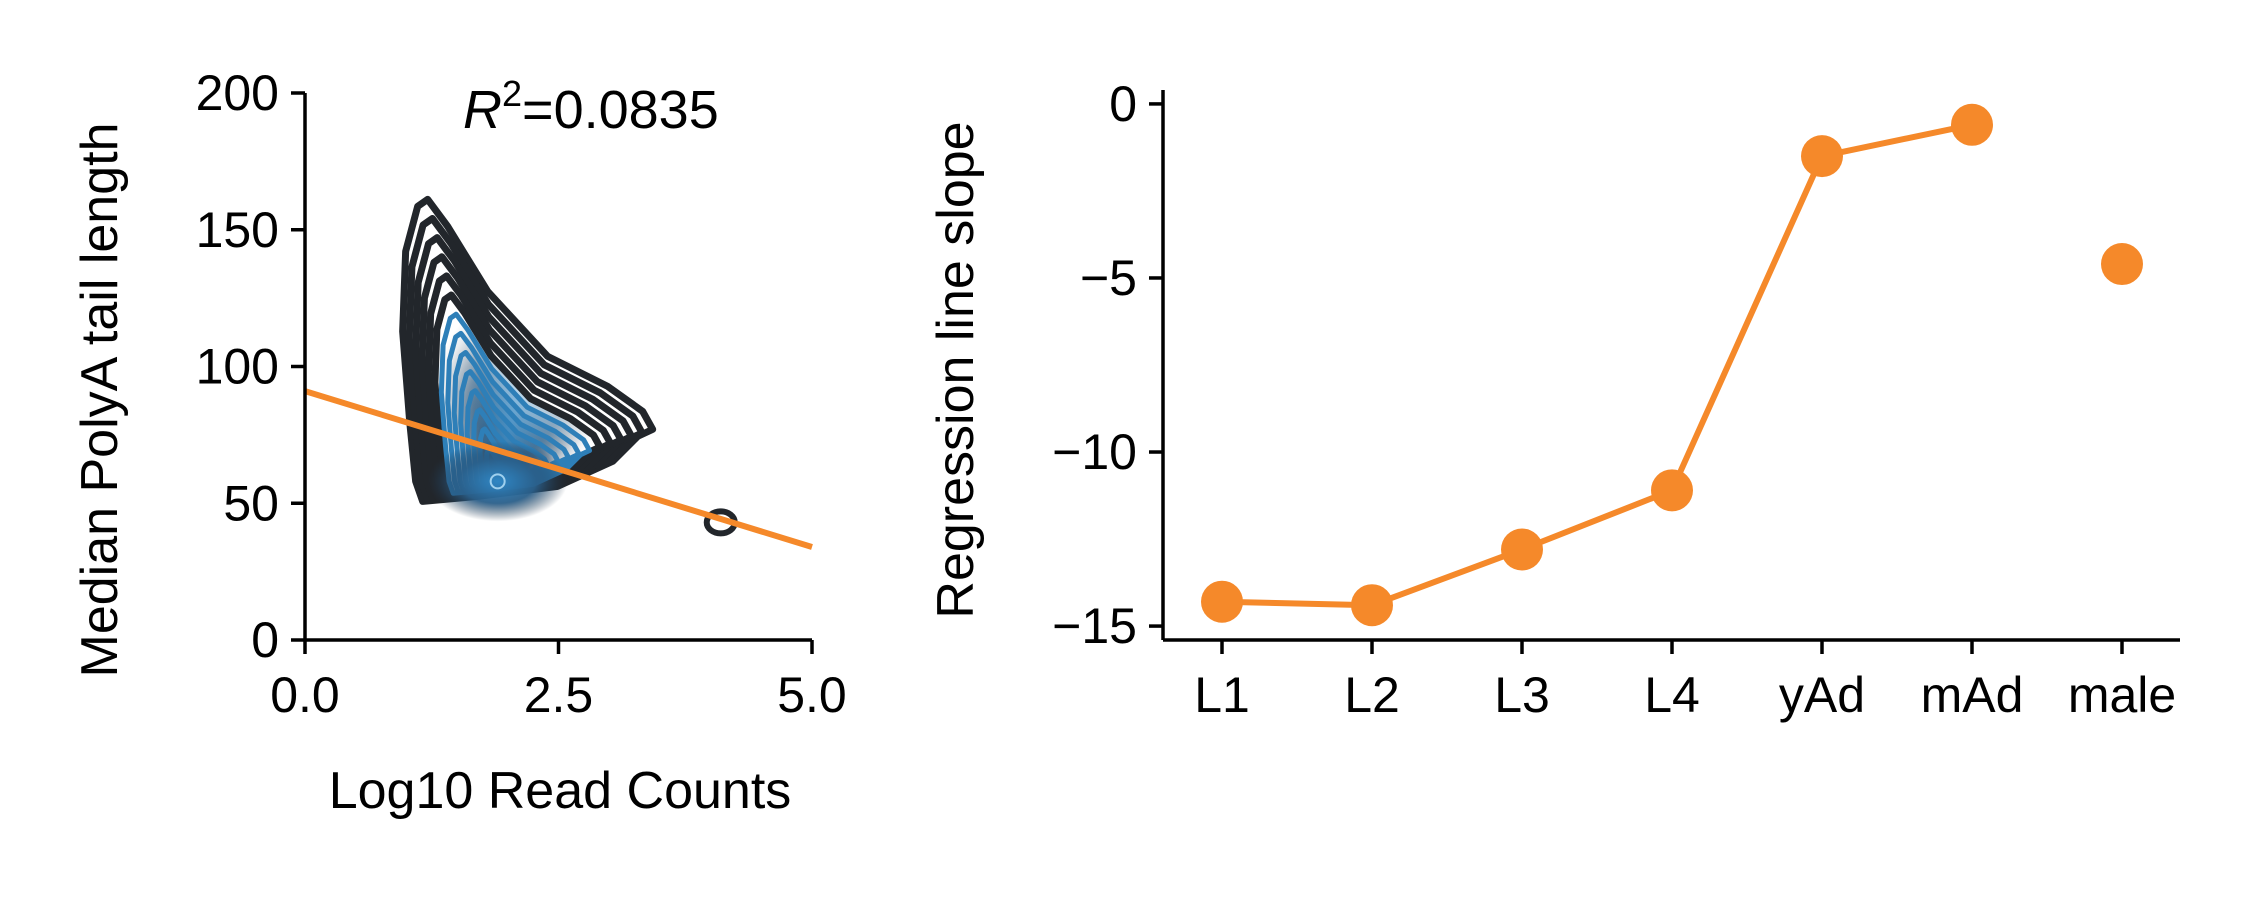 This screenshot has width=2250, height=900. I want to click on r-squared-exponent: 2, so click(512, 93).